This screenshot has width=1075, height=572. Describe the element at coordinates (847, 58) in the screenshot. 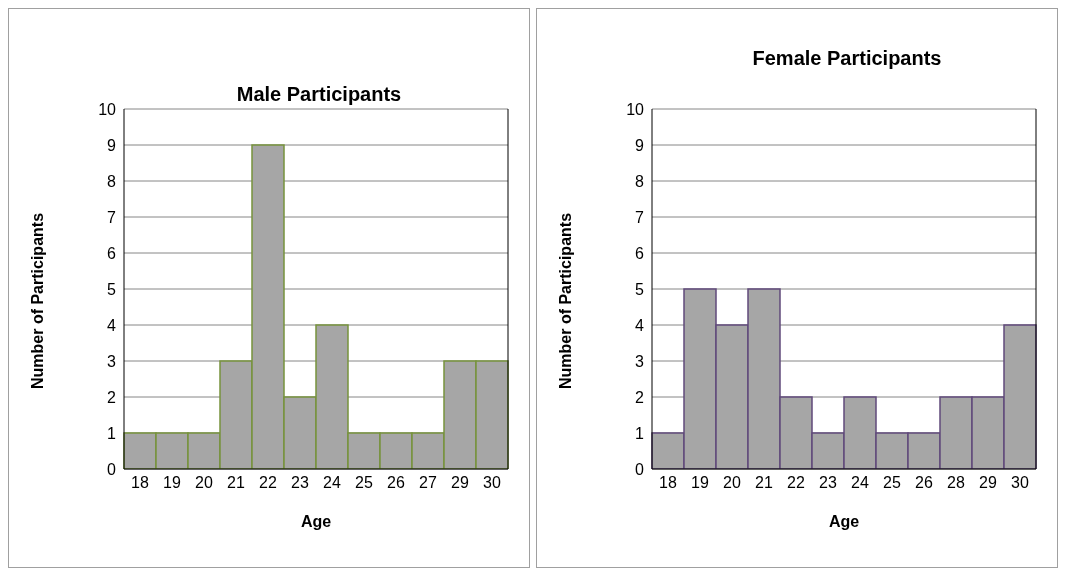

I see `chart-title: Female Participants` at that location.